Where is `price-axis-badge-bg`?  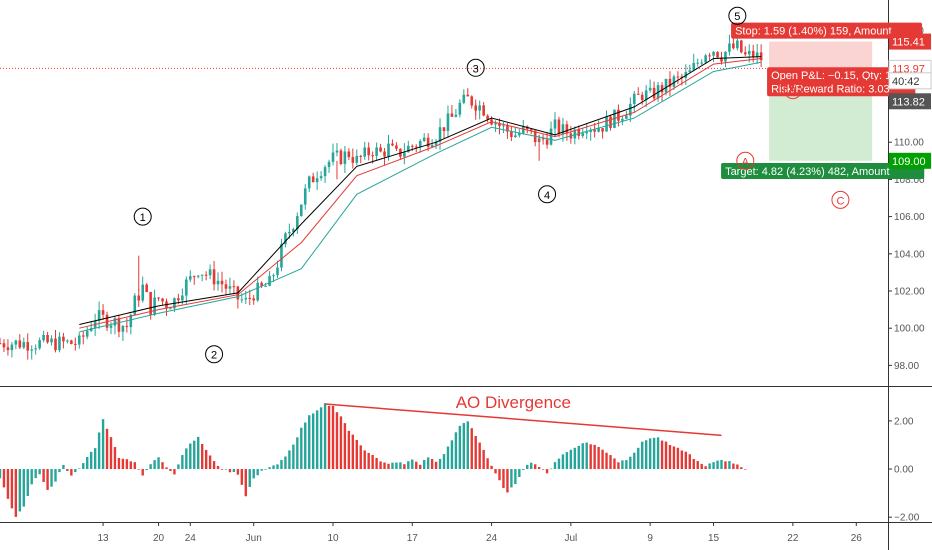
price-axis-badge-bg is located at coordinates (910, 81).